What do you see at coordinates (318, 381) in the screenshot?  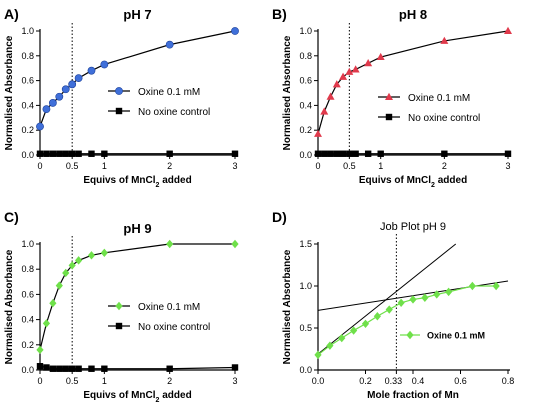 I see `x-tick-label: 0.0` at bounding box center [318, 381].